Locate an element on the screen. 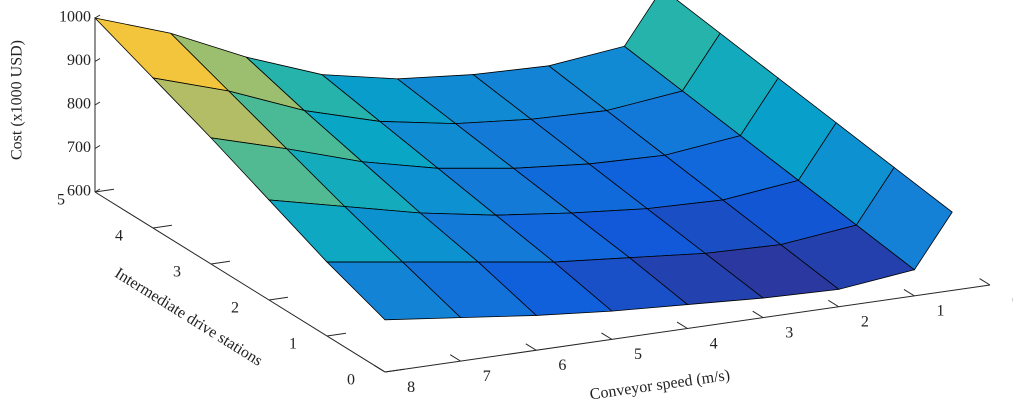 This screenshot has height=417, width=1013. y-tick-label: 5 is located at coordinates (61, 200).